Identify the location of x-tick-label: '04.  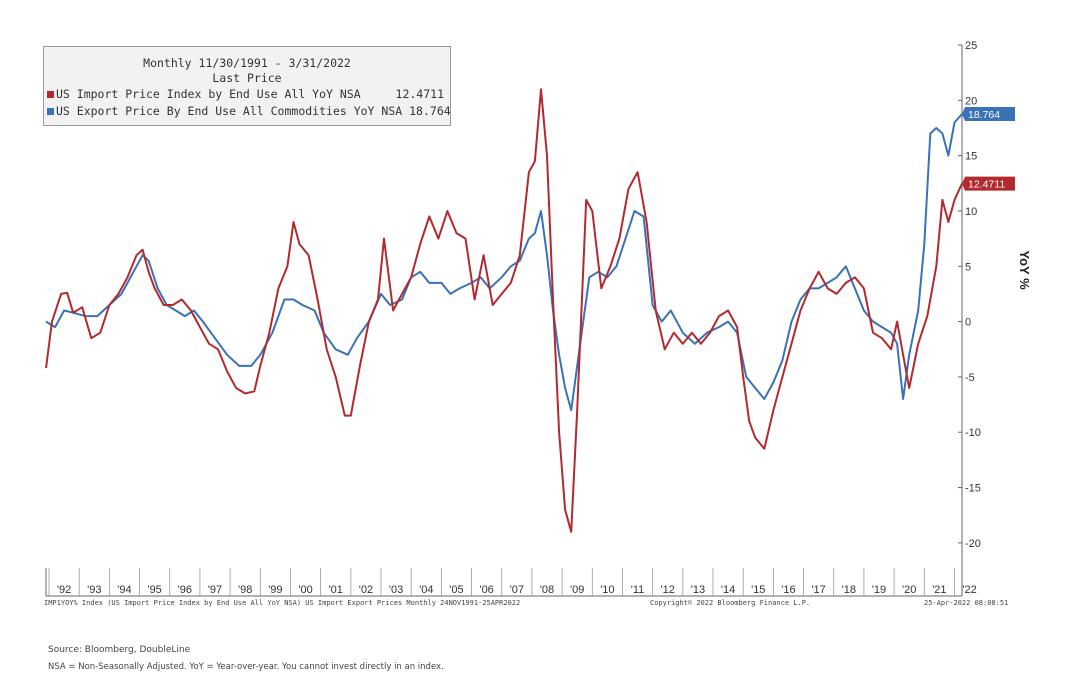
(426, 590).